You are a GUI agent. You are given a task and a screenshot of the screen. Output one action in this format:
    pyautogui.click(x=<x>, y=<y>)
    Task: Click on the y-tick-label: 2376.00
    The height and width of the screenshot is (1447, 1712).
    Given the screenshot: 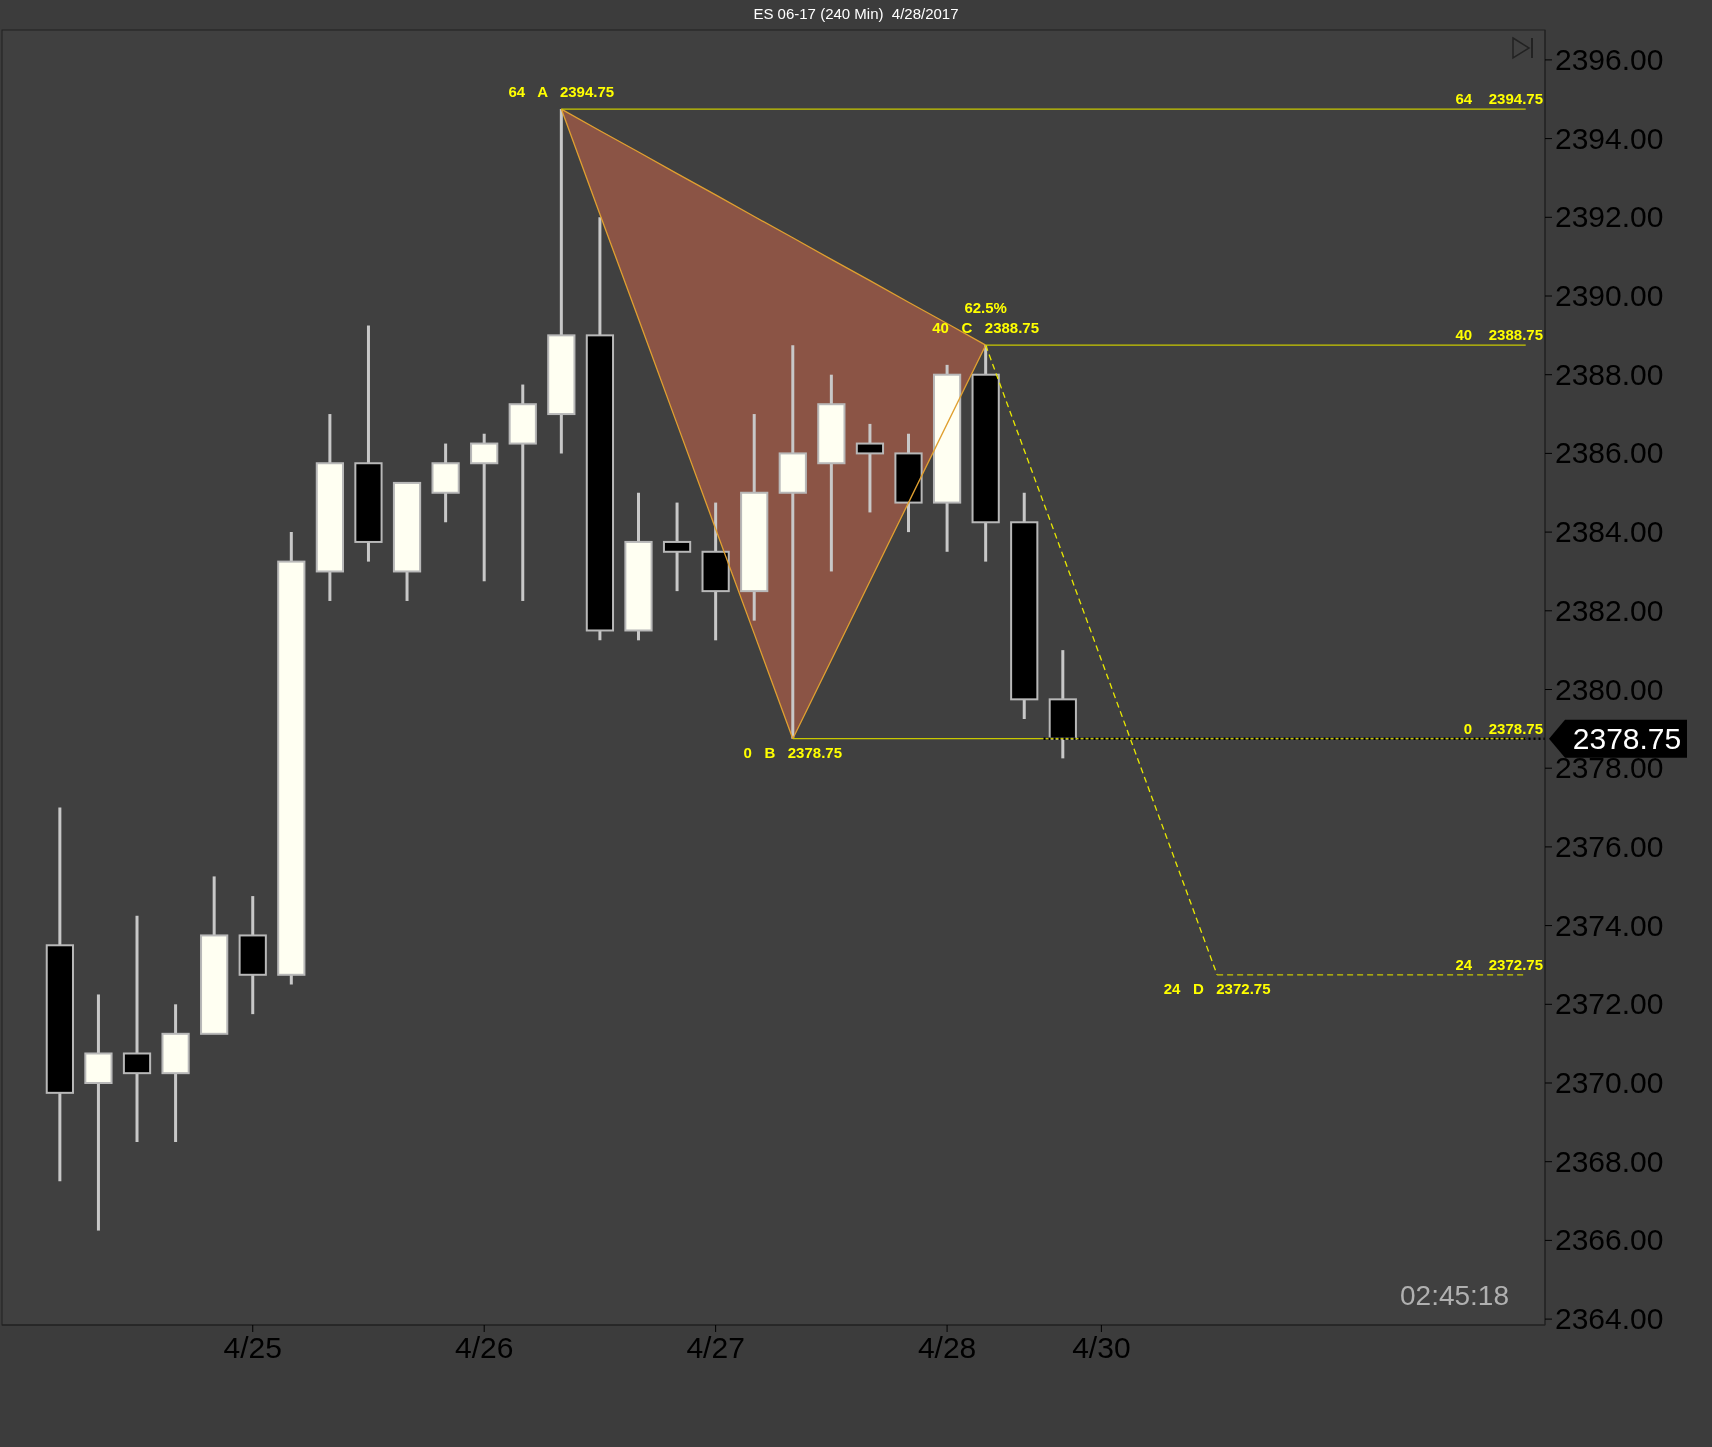 What is the action you would take?
    pyautogui.click(x=1609, y=846)
    